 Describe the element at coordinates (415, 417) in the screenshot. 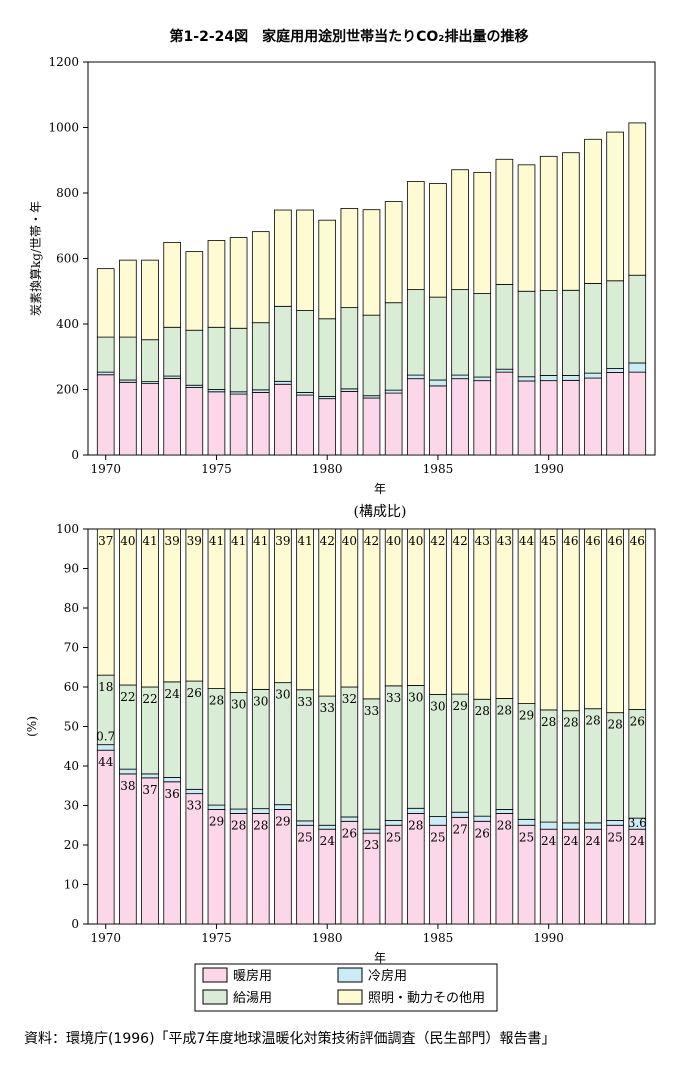

I see `chart1-bar-heating-1984` at that location.